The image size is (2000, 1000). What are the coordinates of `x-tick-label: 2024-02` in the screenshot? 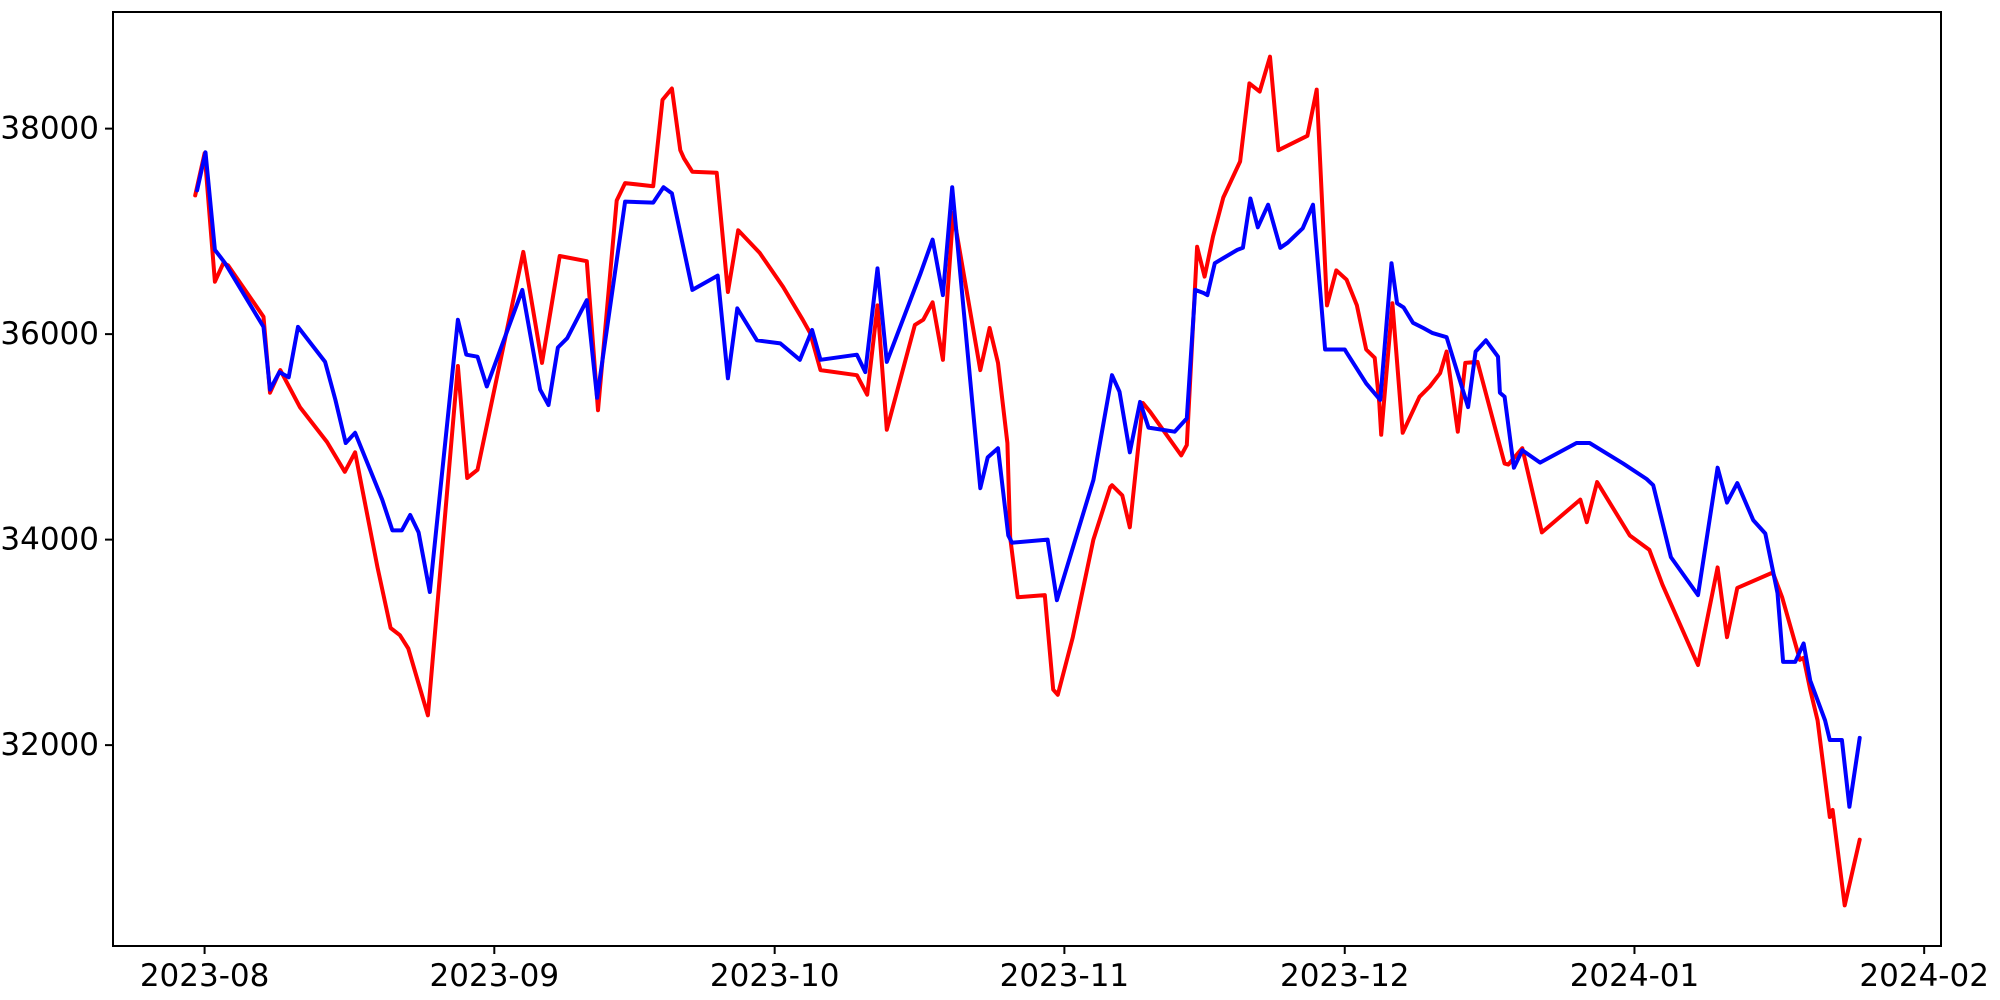 It's located at (1924, 976).